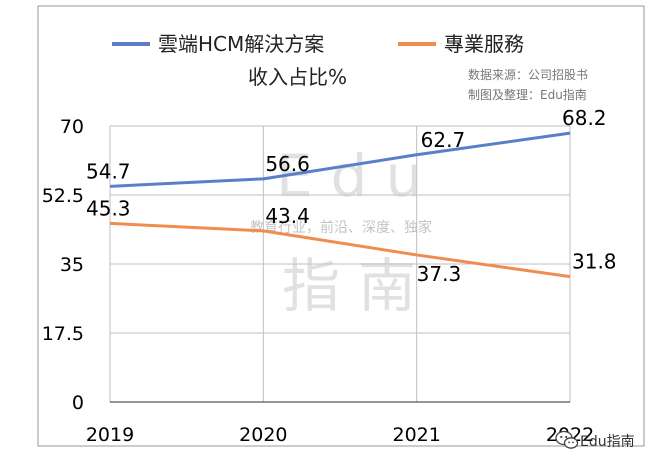  I want to click on x-tick-label: 2020, so click(263, 435).